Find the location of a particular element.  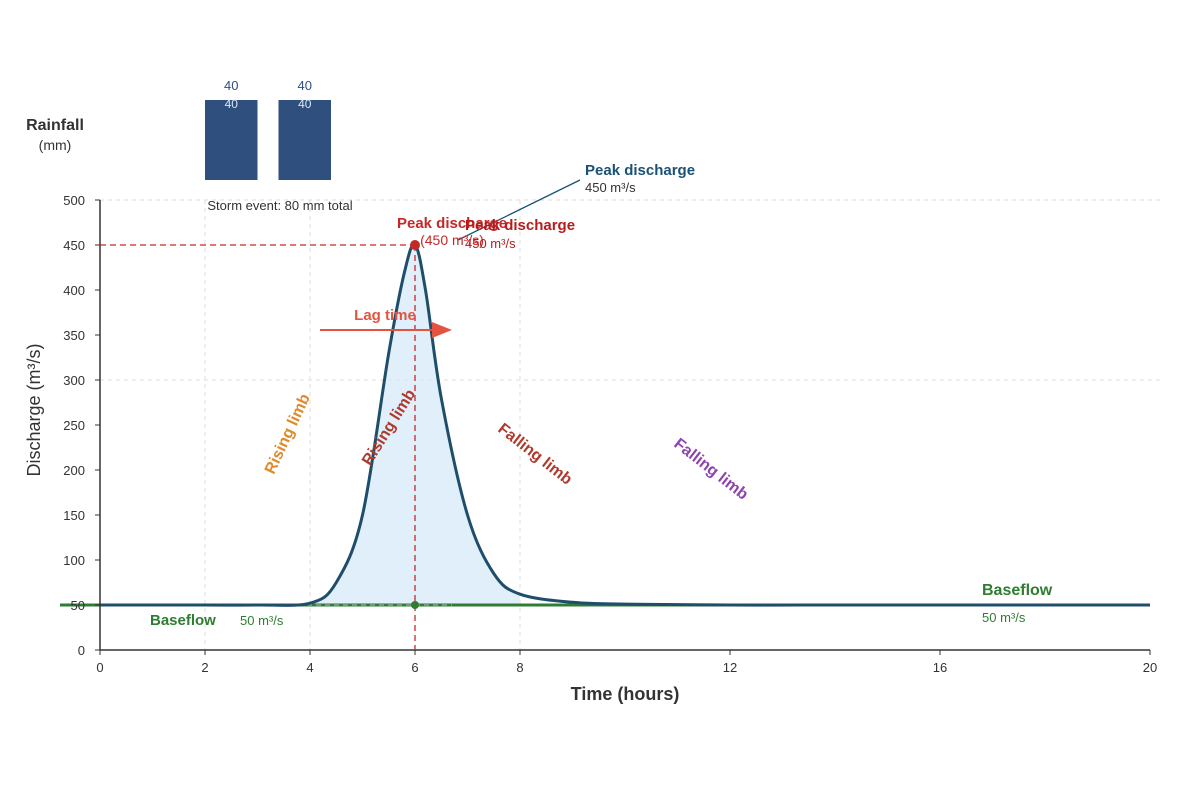

peak-point is located at coordinates (415, 245).